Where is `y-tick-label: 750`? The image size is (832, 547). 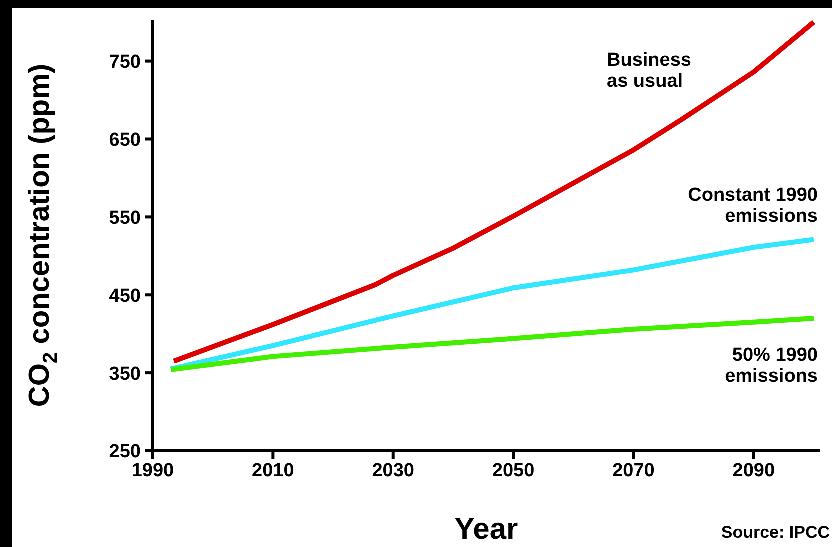
y-tick-label: 750 is located at coordinates (125, 63).